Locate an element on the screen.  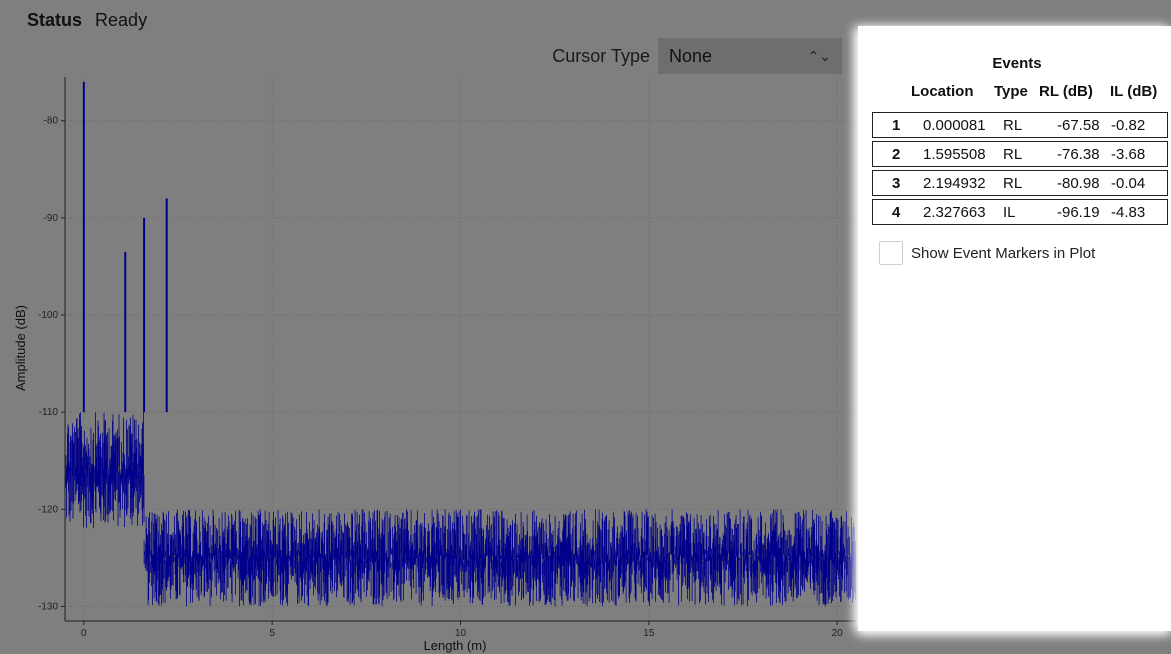
col-rl: RL (dB) is located at coordinates (1066, 91).